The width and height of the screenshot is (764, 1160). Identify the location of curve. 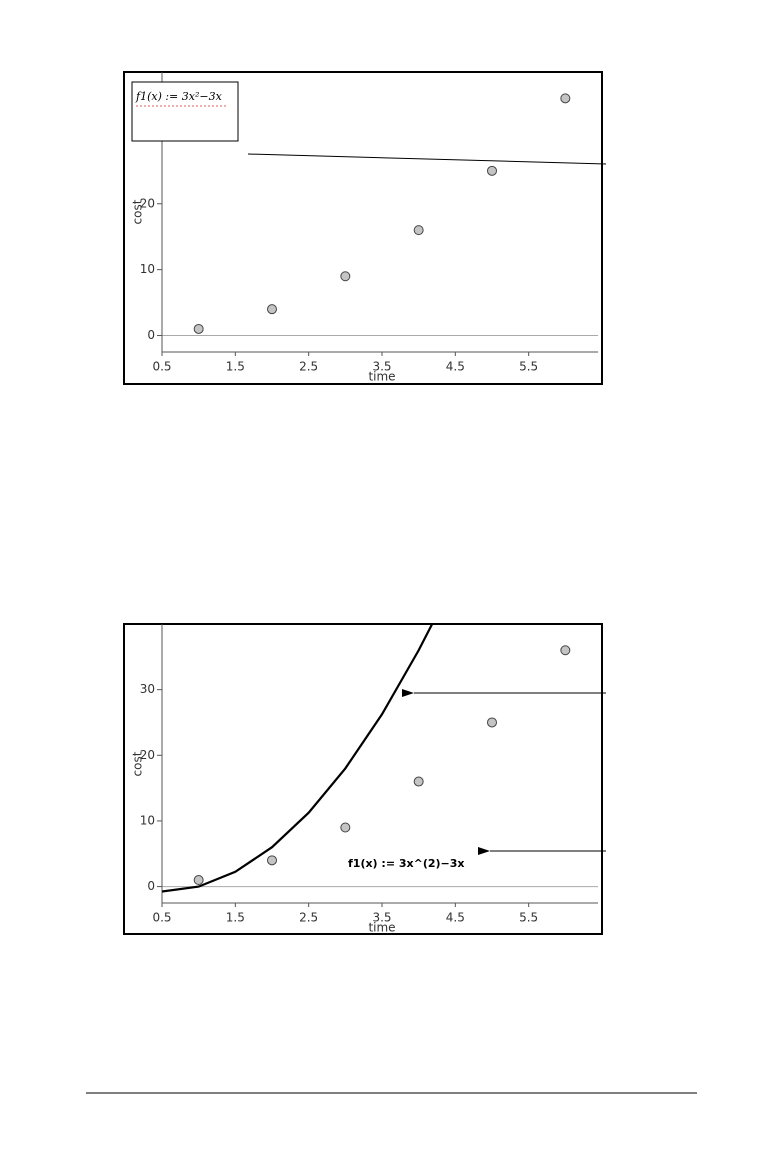
(298, 758).